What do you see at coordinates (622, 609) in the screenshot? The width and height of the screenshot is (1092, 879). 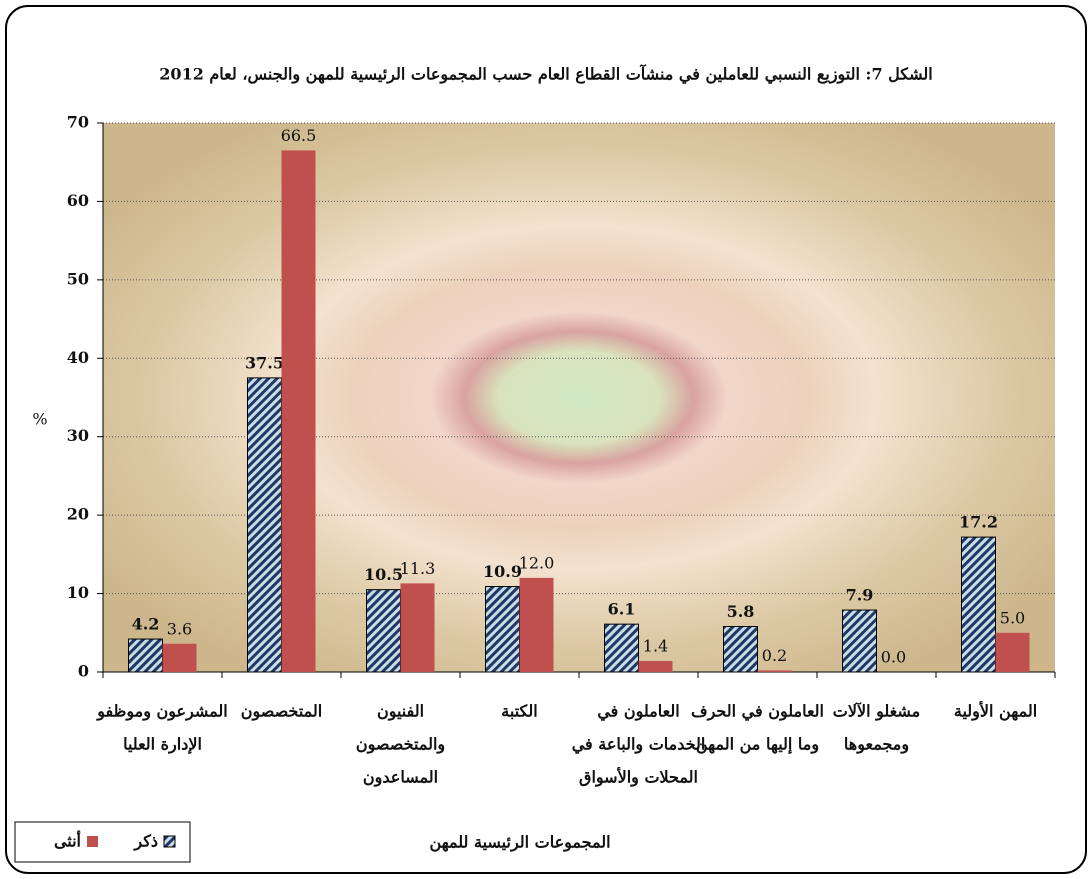 I see `data-label: 6.1` at bounding box center [622, 609].